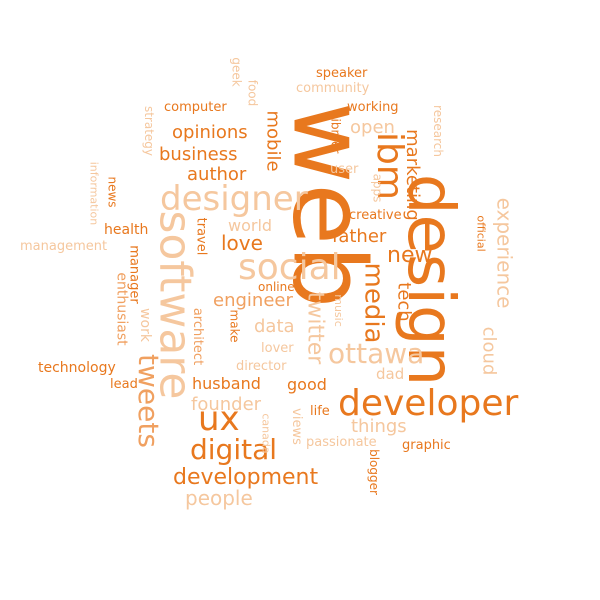  Describe the element at coordinates (342, 73) in the screenshot. I see `word-speaker: speaker` at that location.